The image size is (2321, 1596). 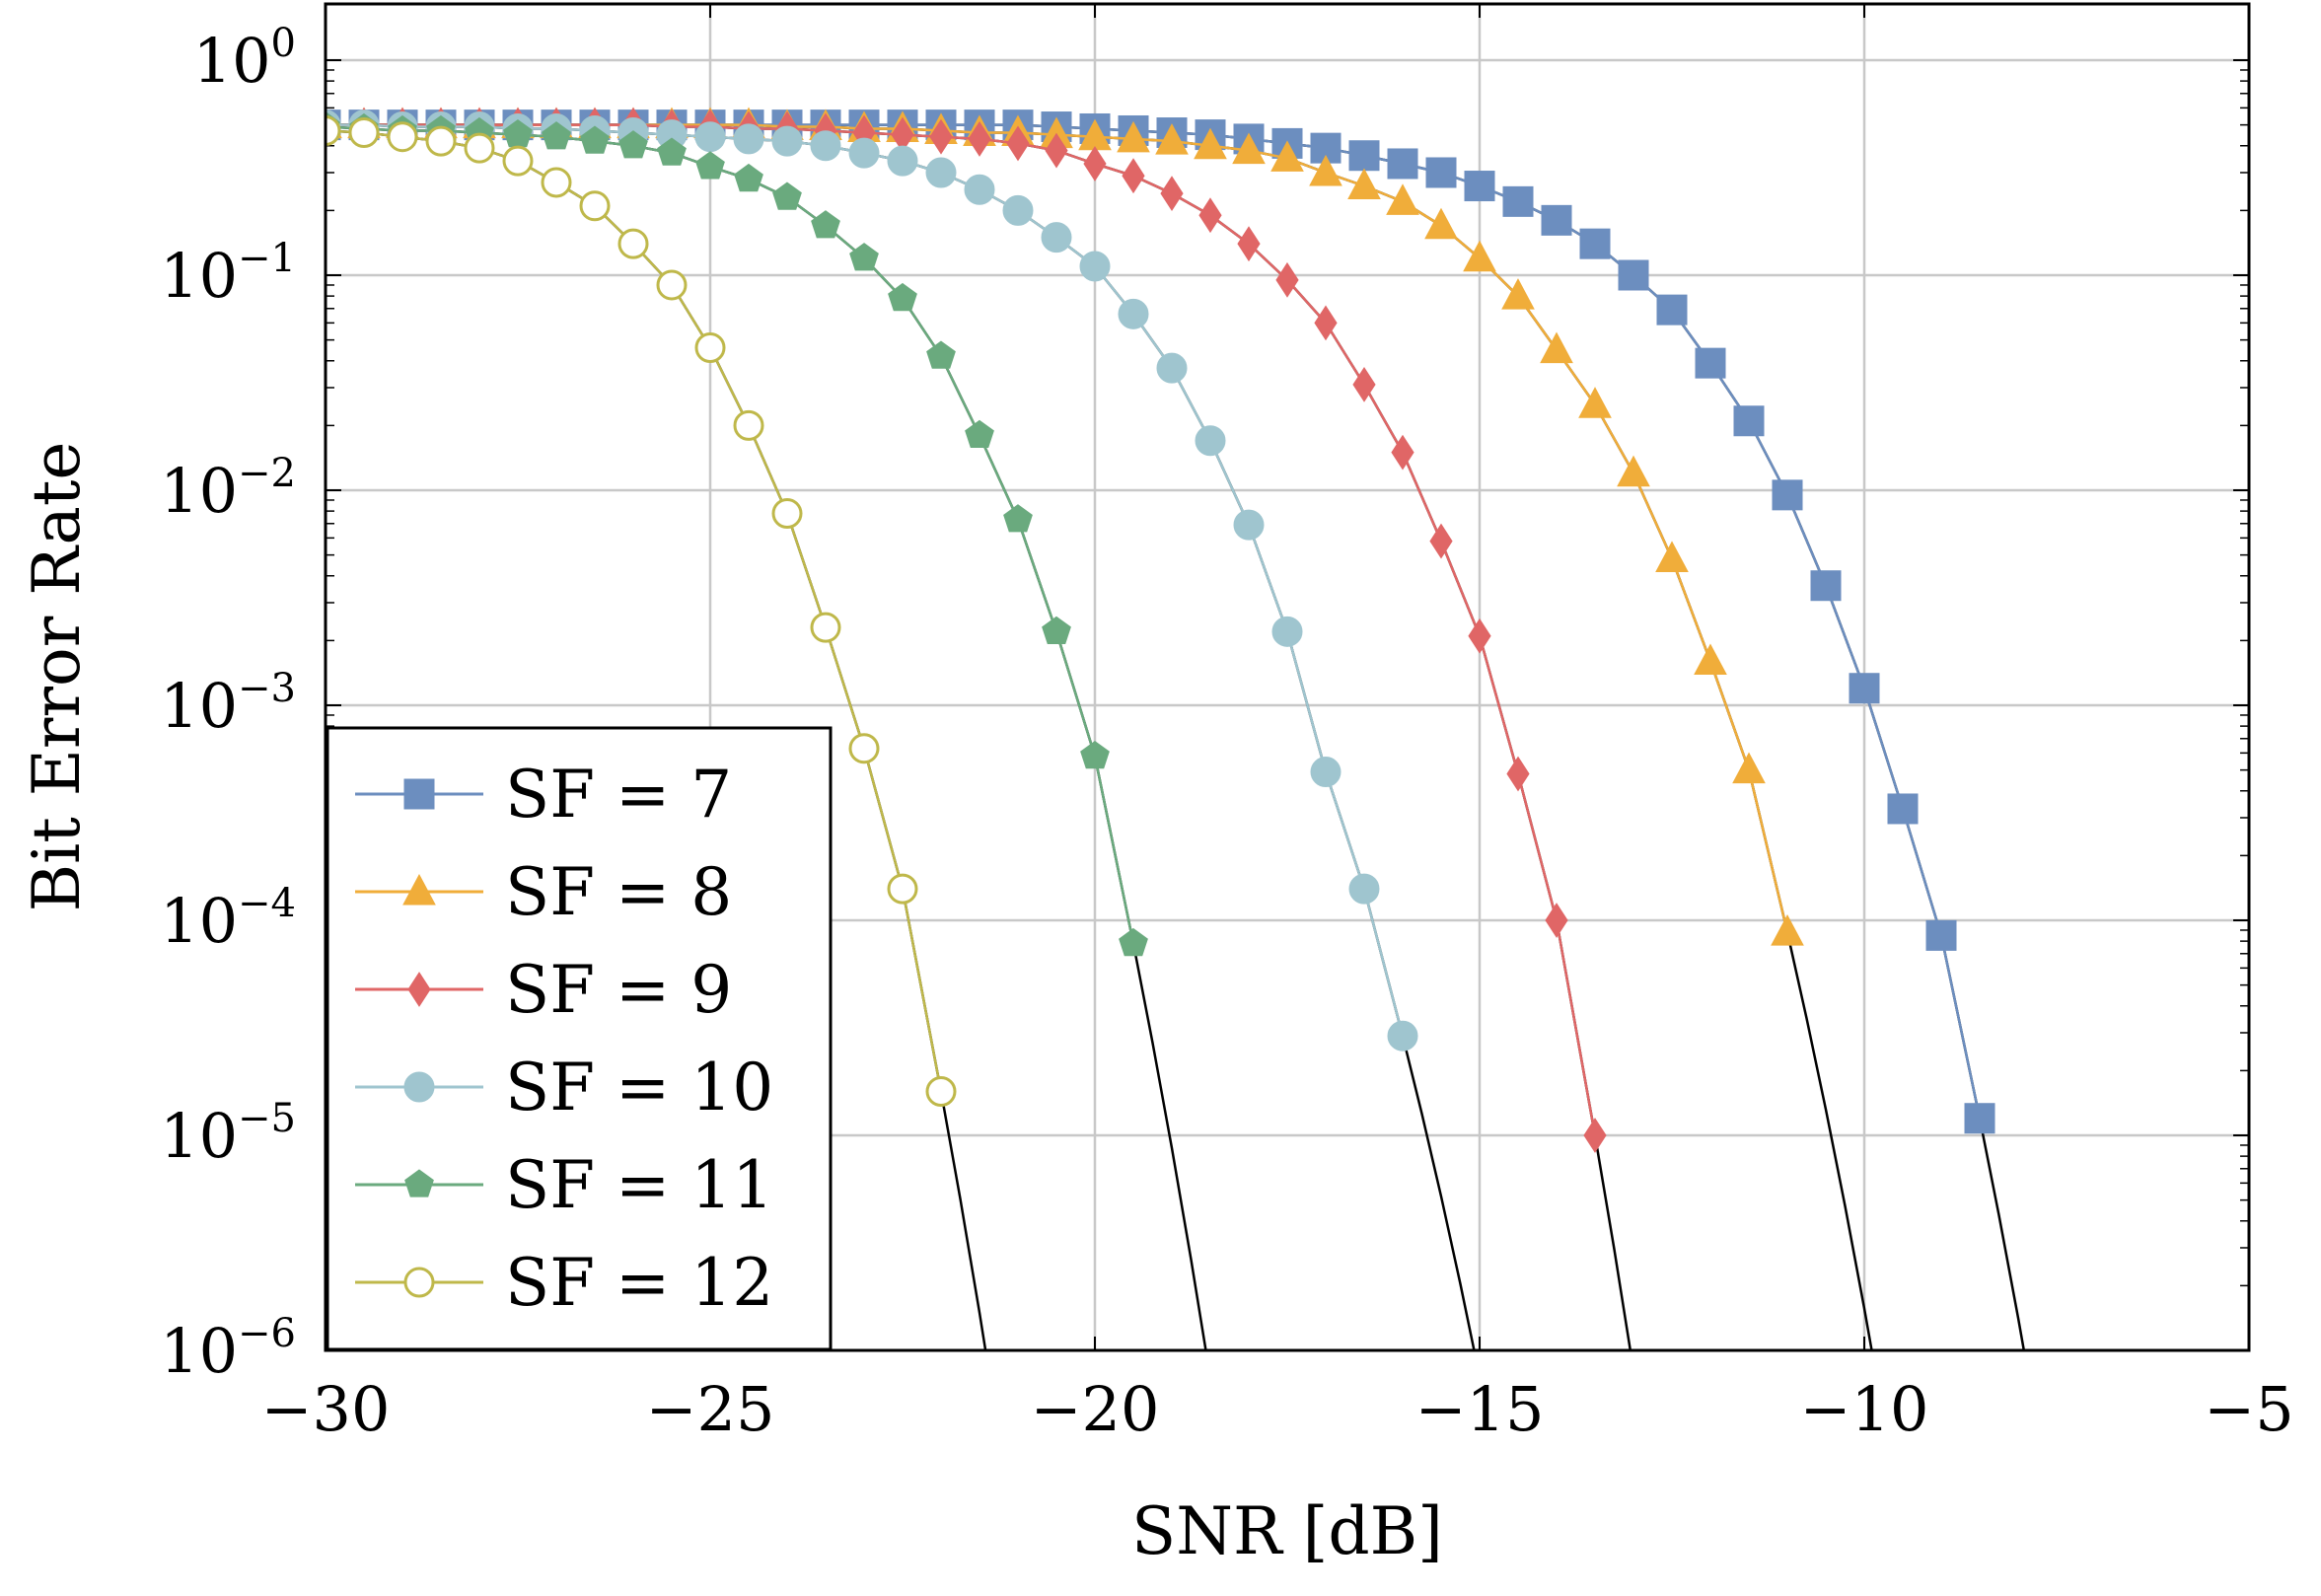 What do you see at coordinates (245, 59) in the screenshot?
I see `y-tick-label: 10⁰` at bounding box center [245, 59].